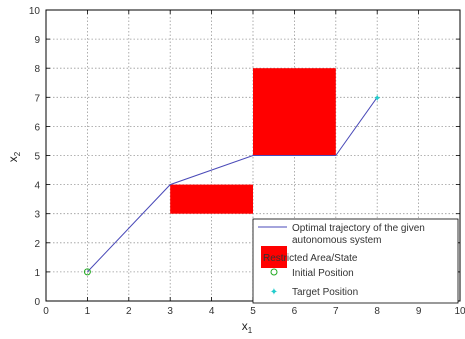  I want to click on x-tick-label: 2, so click(129, 311).